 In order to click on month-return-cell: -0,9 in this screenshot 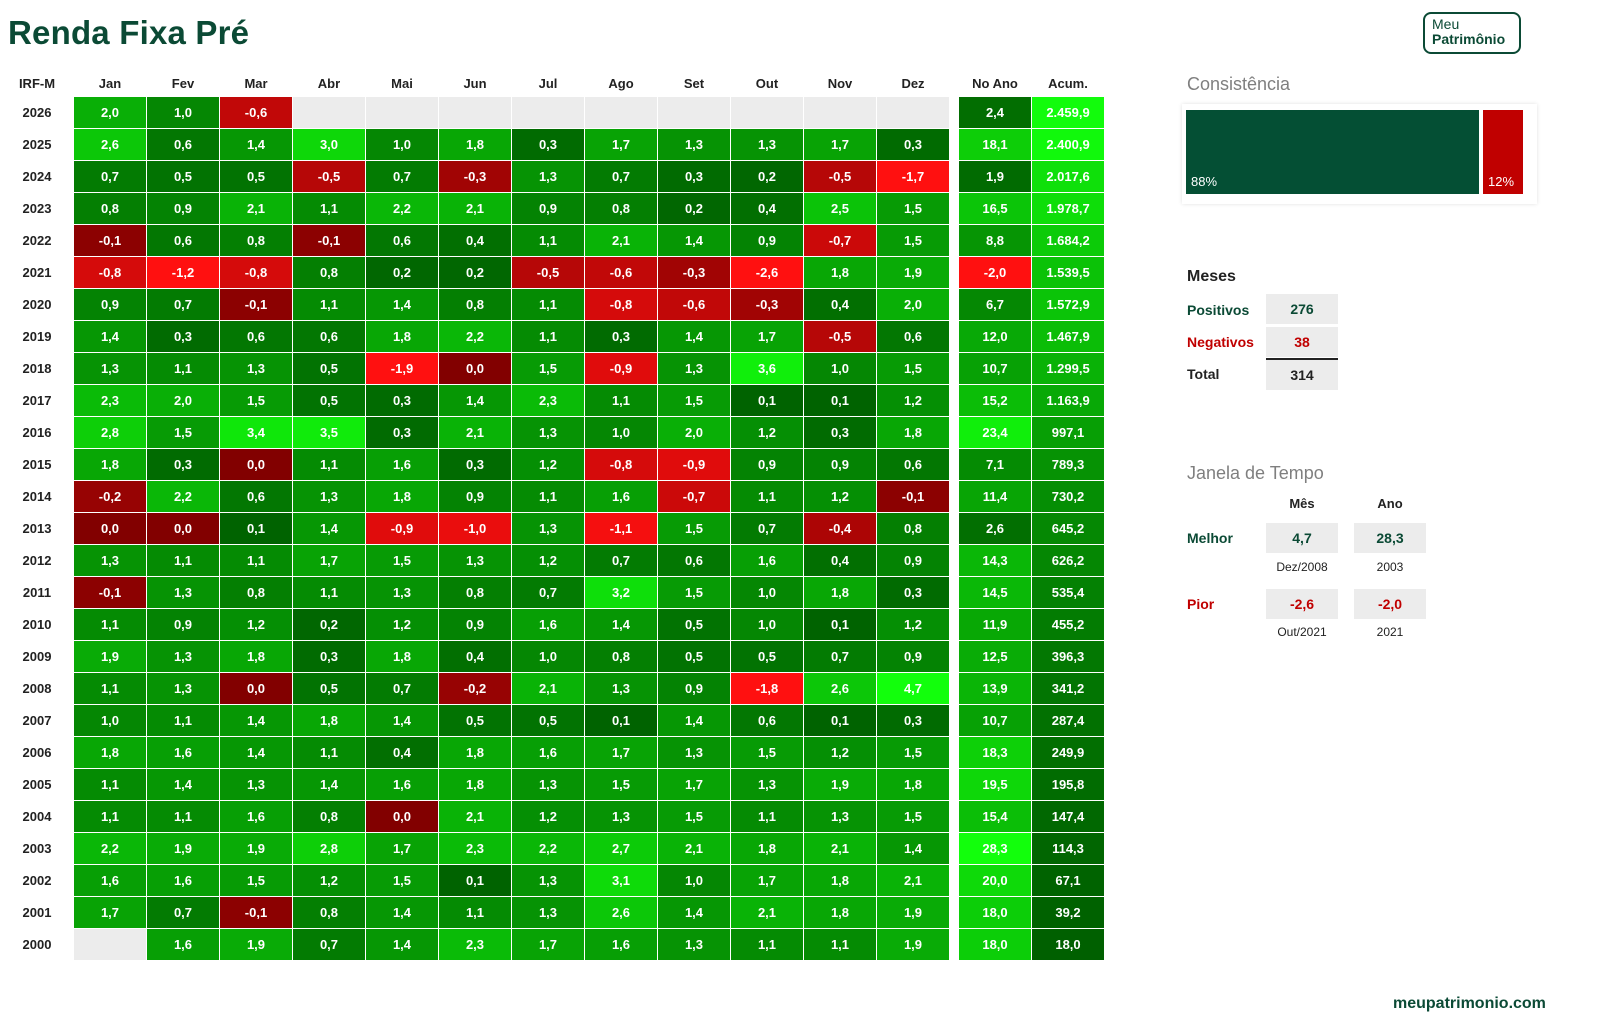, I will do `click(694, 464)`.